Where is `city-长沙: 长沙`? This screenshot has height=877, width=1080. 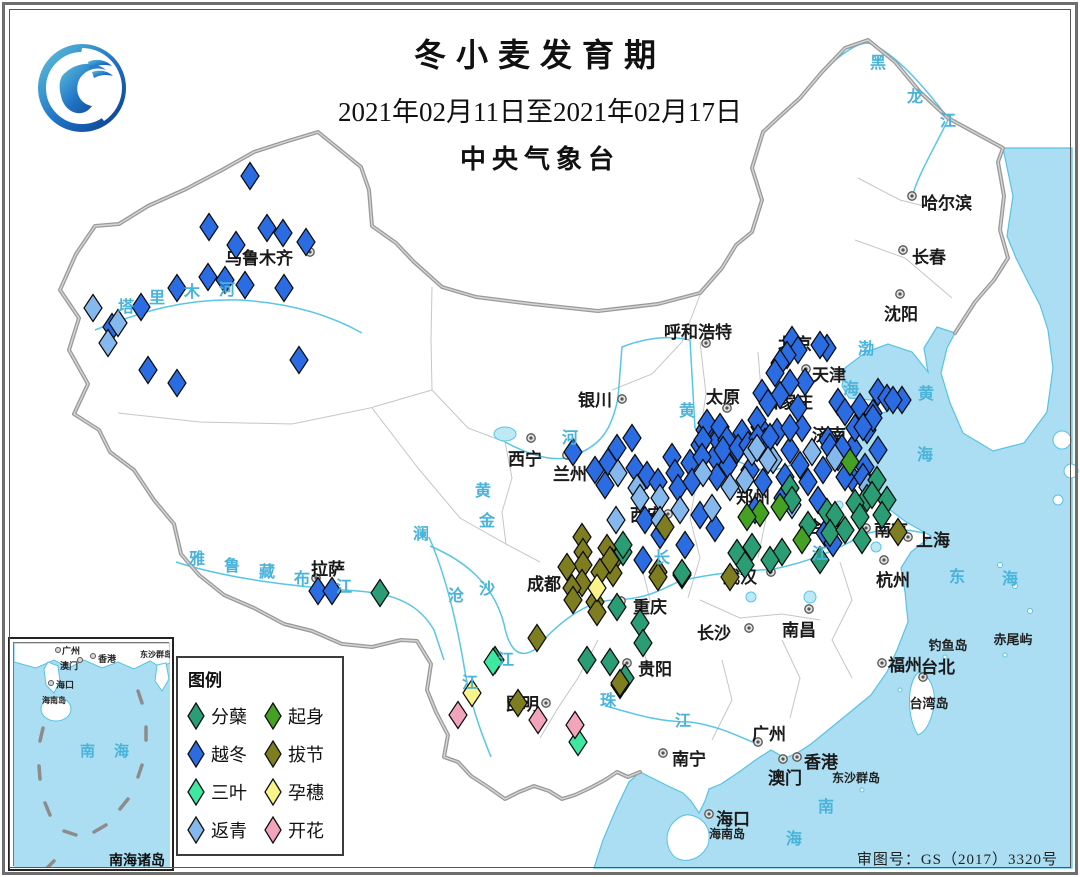 city-长沙: 长沙 is located at coordinates (725, 633).